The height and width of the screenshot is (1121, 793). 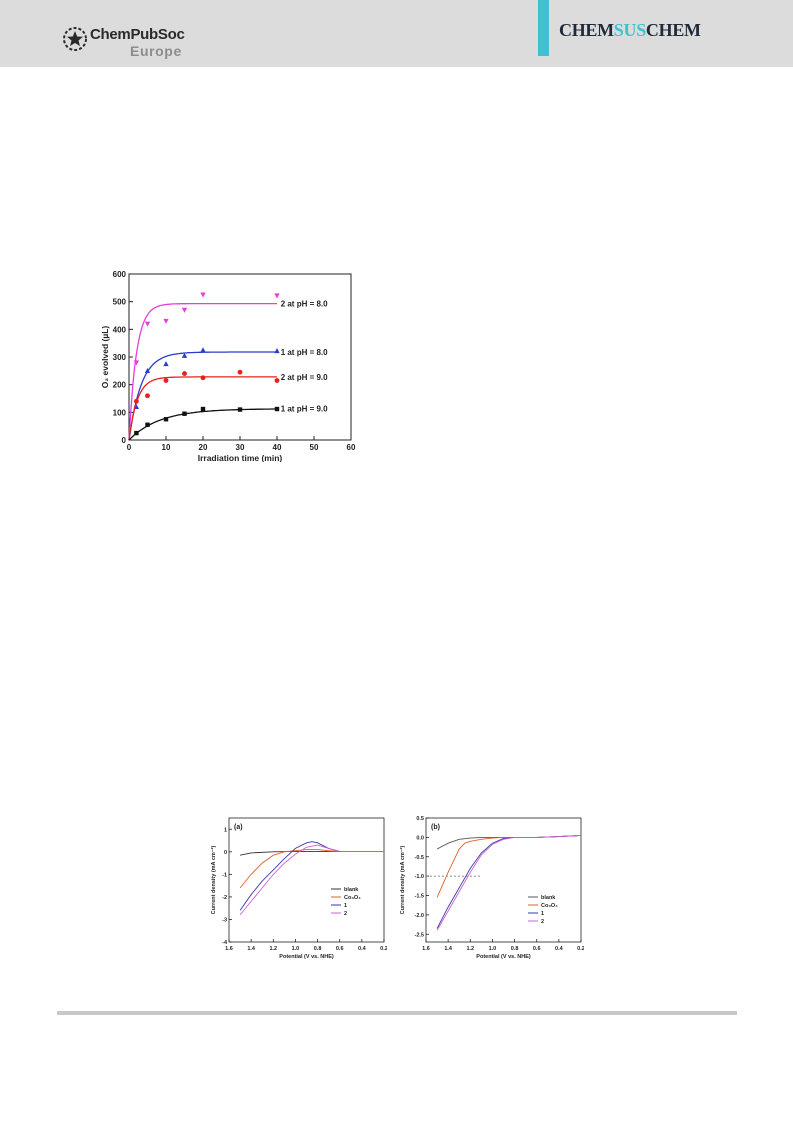 I want to click on series-group: 1 at pH = 8.0, so click(x=228, y=394).